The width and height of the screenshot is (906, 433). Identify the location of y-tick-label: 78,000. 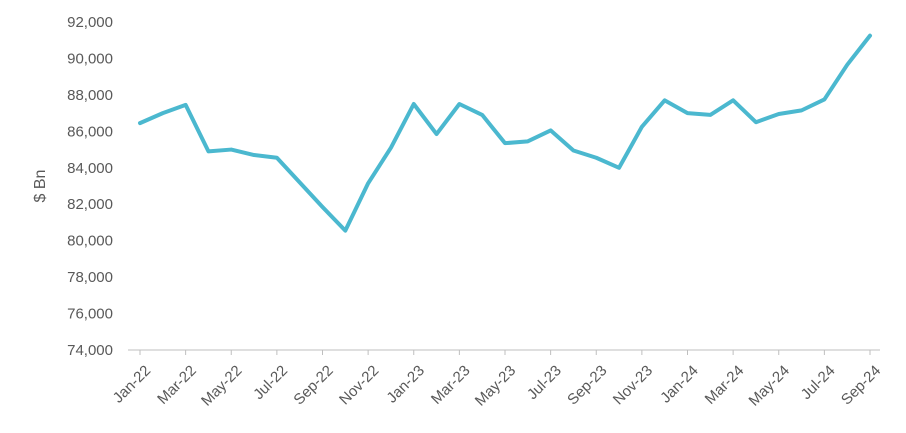
(90, 277).